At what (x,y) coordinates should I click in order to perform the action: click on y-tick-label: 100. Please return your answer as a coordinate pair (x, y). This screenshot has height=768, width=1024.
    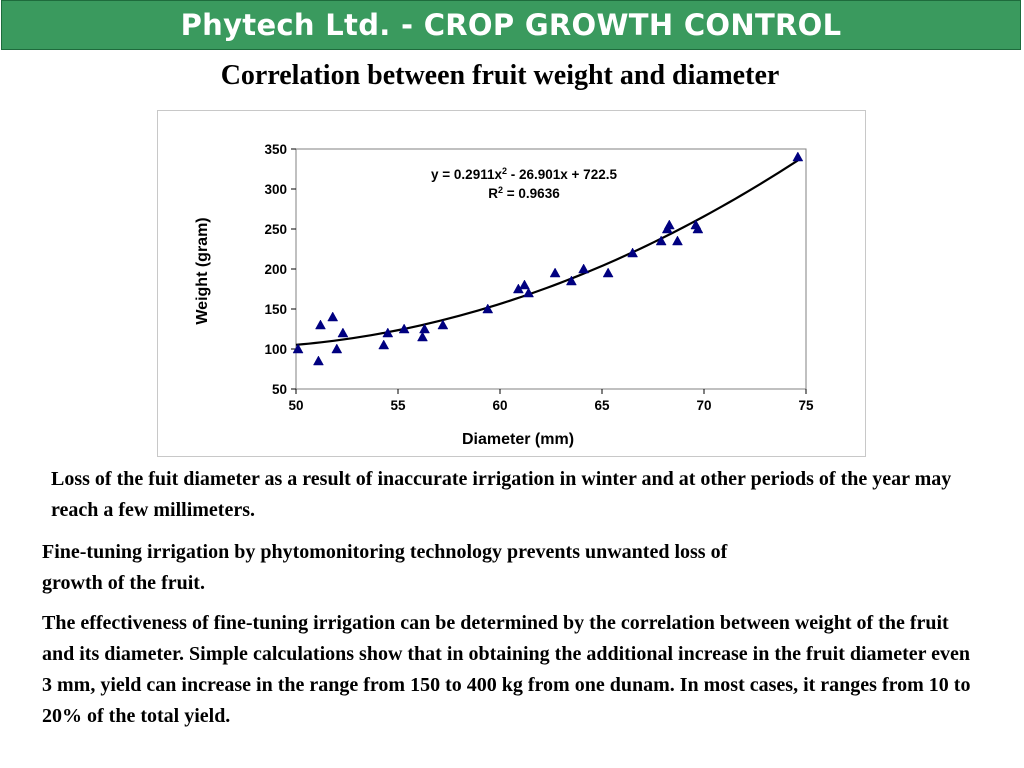
    Looking at the image, I should click on (275, 349).